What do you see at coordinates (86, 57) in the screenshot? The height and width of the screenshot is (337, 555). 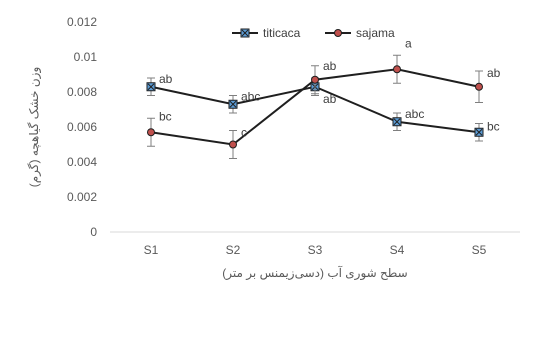 I see `y-tick-label: 0.01` at bounding box center [86, 57].